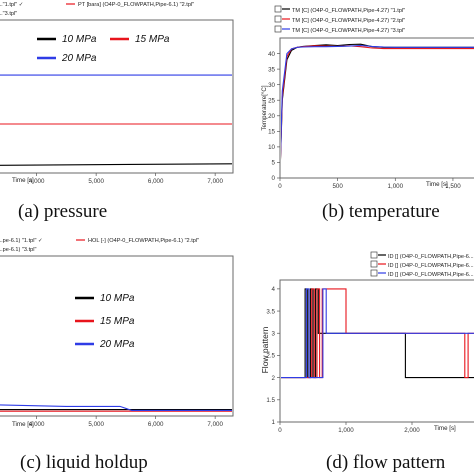 This screenshot has width=474, height=474. I want to click on y-axis-label: Temperature[°C], so click(264, 107).